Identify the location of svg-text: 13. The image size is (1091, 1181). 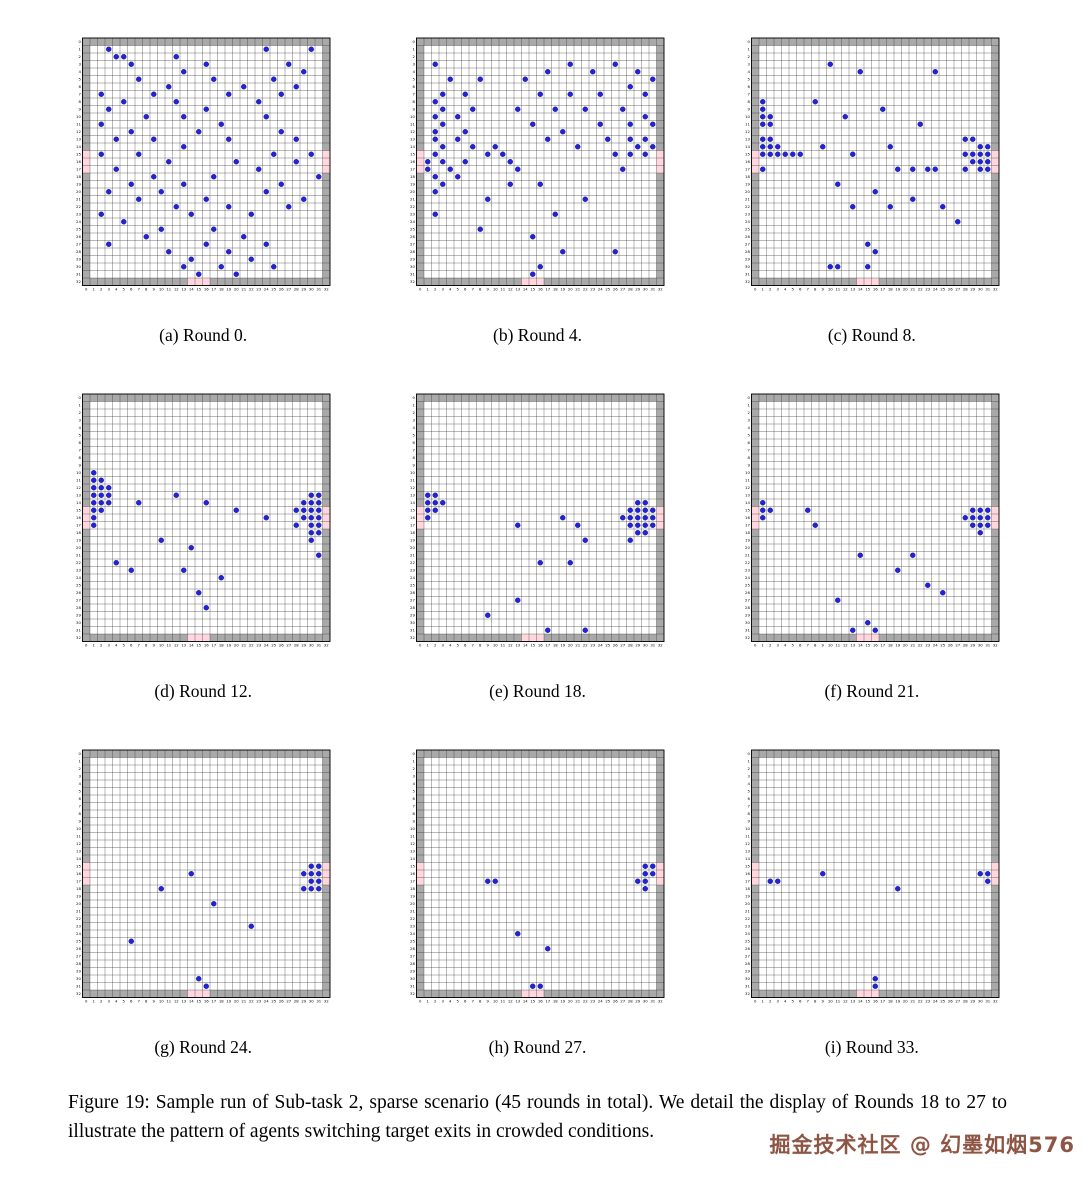
(852, 1001).